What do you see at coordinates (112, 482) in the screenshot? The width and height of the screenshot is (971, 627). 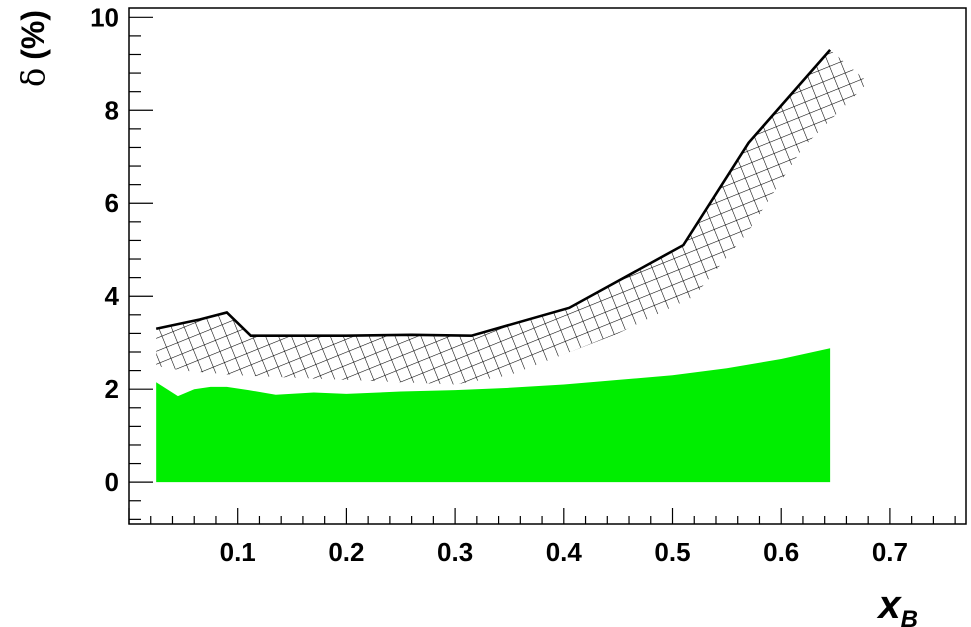 I see `y-tick-label: 0` at bounding box center [112, 482].